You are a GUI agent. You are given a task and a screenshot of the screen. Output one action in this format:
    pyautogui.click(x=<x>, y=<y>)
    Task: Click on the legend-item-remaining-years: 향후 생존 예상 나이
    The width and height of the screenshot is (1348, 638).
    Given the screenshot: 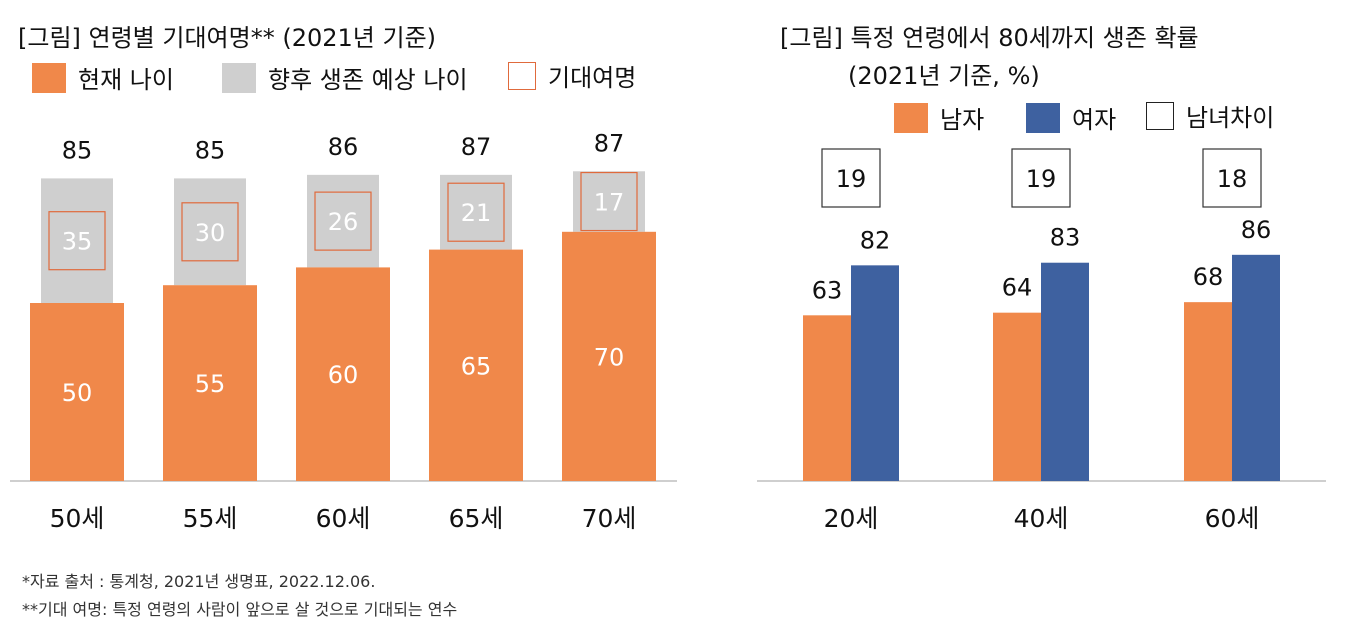 What is the action you would take?
    pyautogui.click(x=345, y=77)
    